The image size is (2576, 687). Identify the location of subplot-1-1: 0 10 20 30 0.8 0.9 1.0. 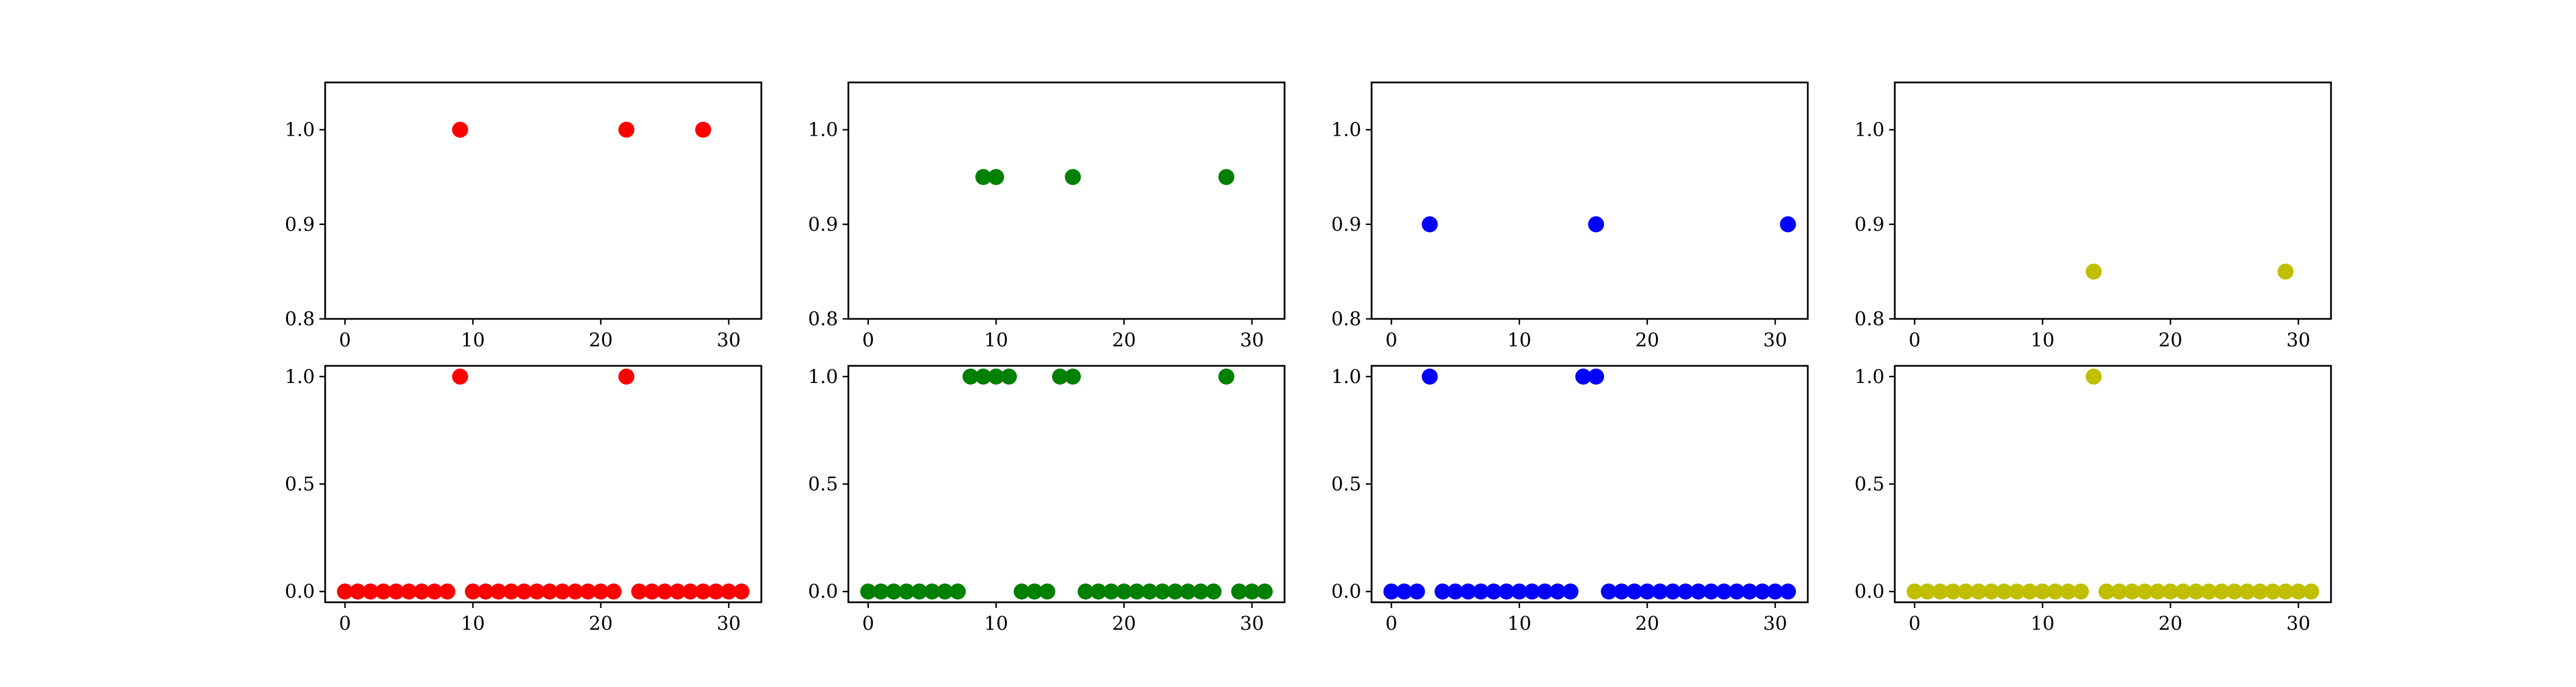
(523, 216).